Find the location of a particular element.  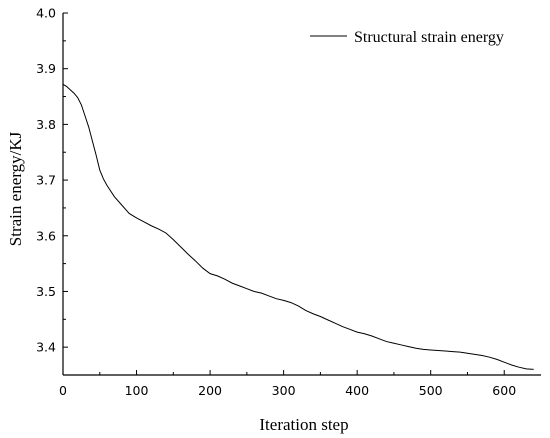

legend-label: Structural strain energy is located at coordinates (429, 37).